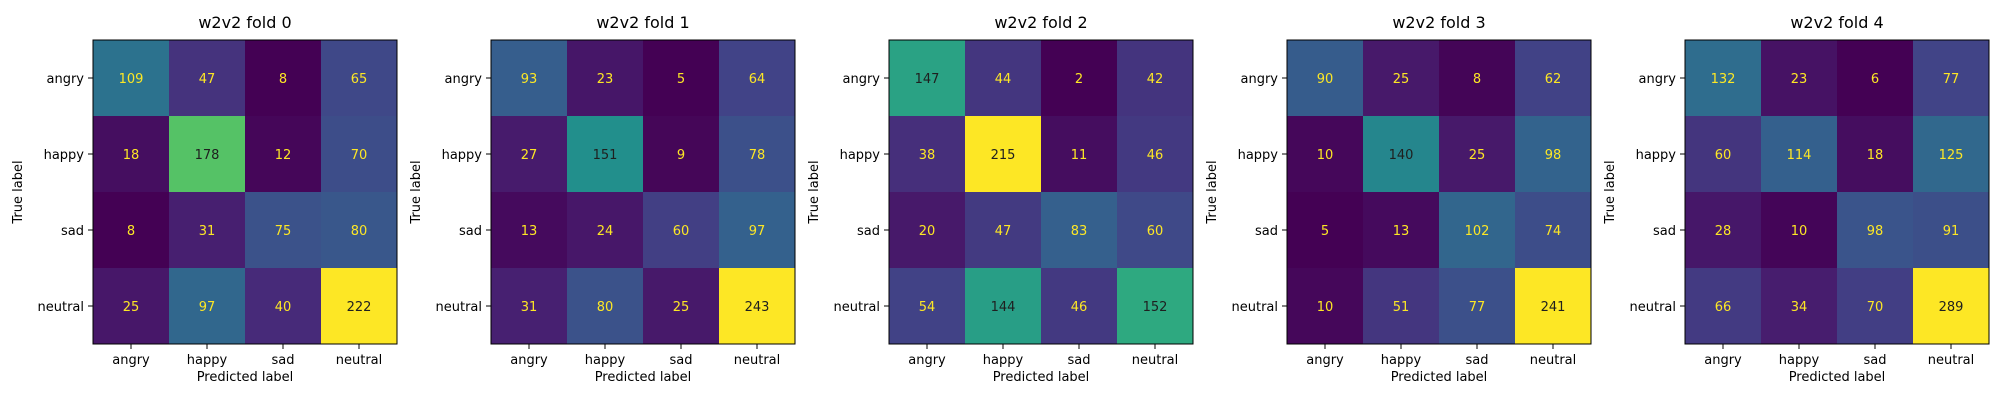 This screenshot has height=400, width=2000. Describe the element at coordinates (207, 155) in the screenshot. I see `cell-value-label: 178` at that location.